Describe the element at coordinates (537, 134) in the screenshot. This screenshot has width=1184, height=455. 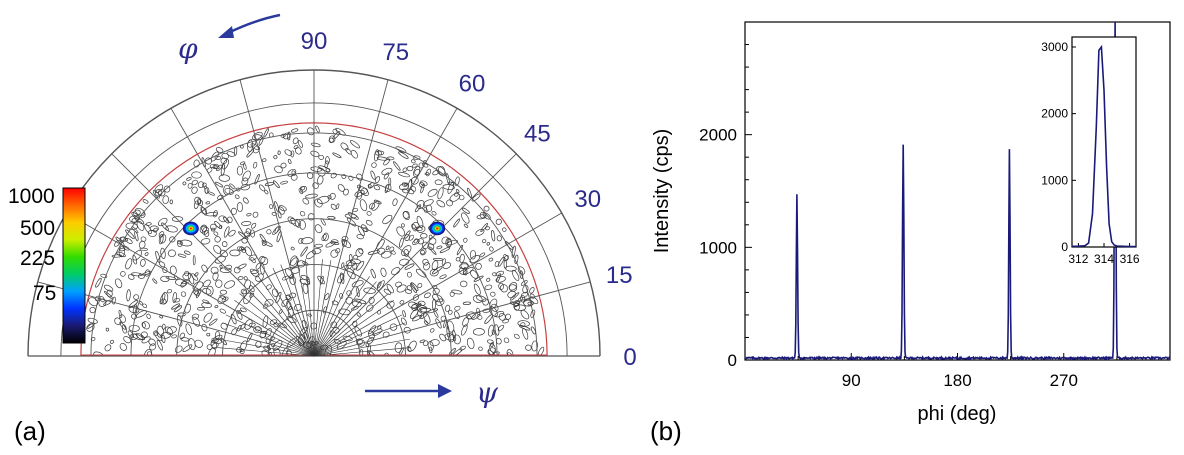
I see `angle-tick-label: 45` at that location.